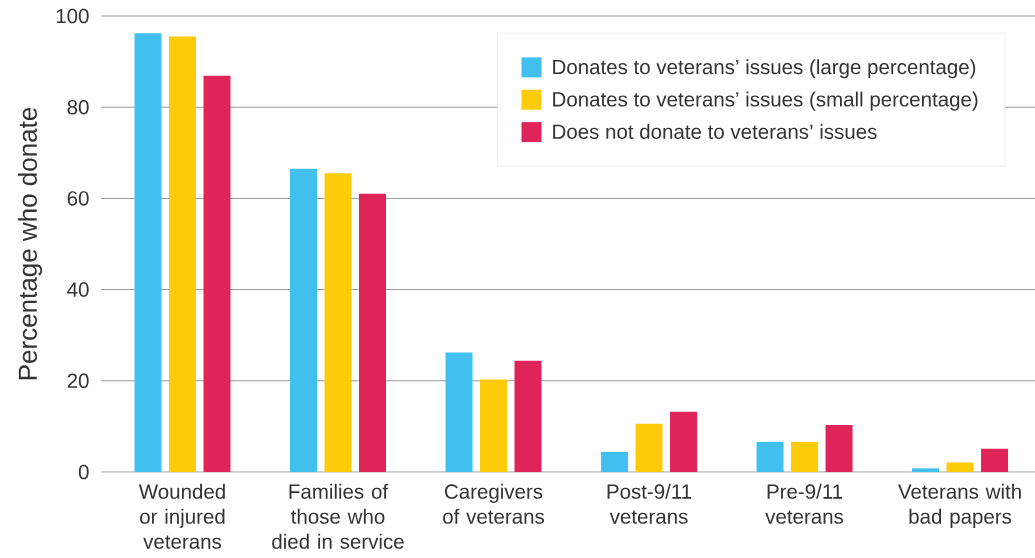 Image resolution: width=1035 pixels, height=558 pixels. Describe the element at coordinates (30, 243) in the screenshot. I see `y-axis-title: Percentage who donate` at that location.